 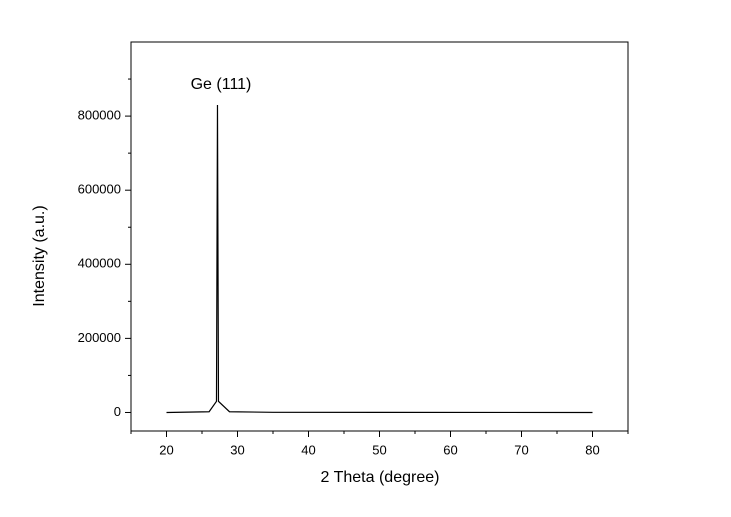 What do you see at coordinates (379, 449) in the screenshot?
I see `x-tick-label: 50` at bounding box center [379, 449].